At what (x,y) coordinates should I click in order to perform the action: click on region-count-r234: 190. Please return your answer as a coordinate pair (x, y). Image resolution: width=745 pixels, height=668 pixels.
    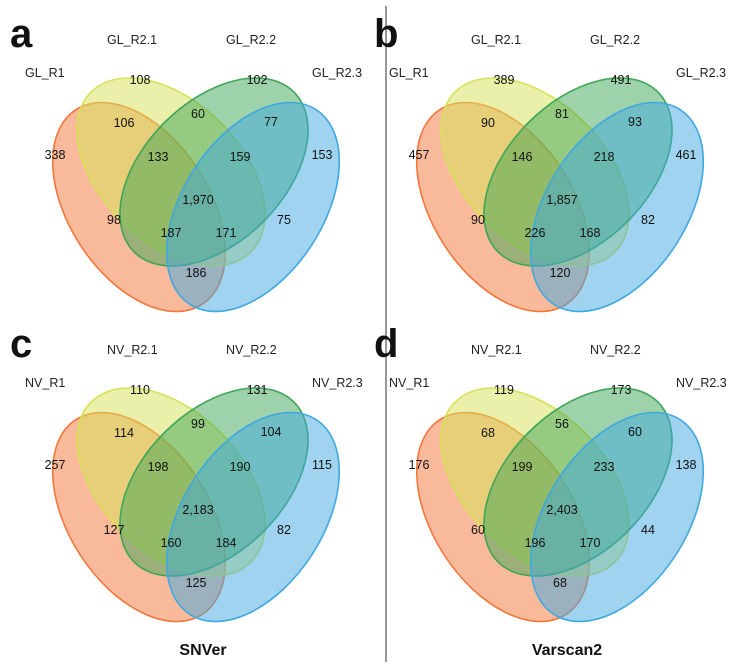
    Looking at the image, I should click on (240, 467).